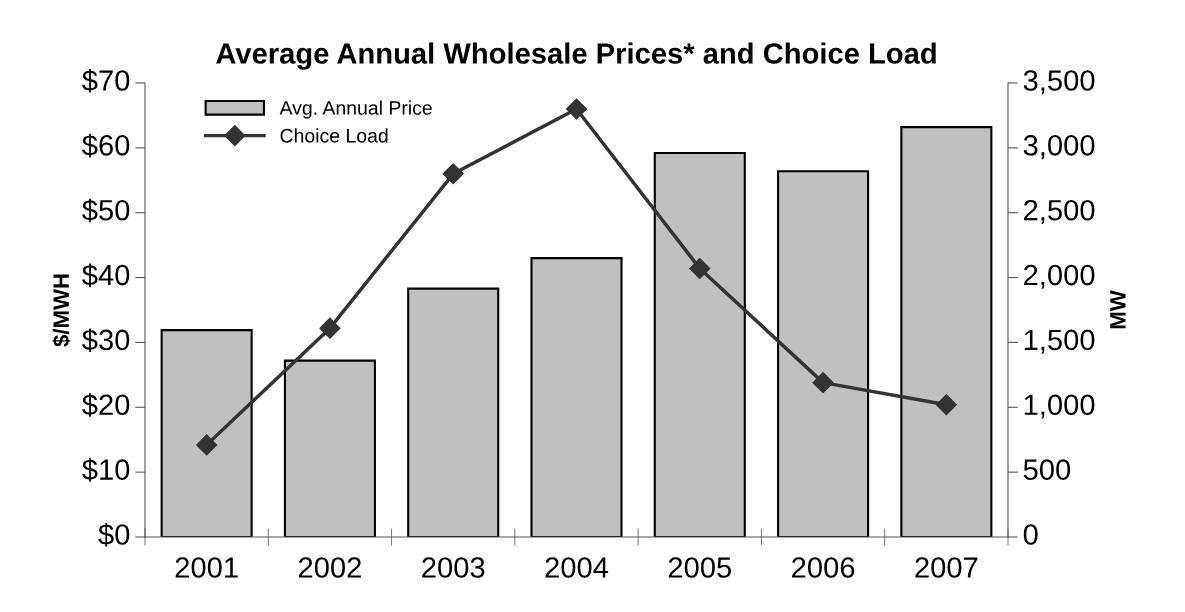 The image size is (1185, 612). I want to click on y-tick-label: $30, so click(106, 340).